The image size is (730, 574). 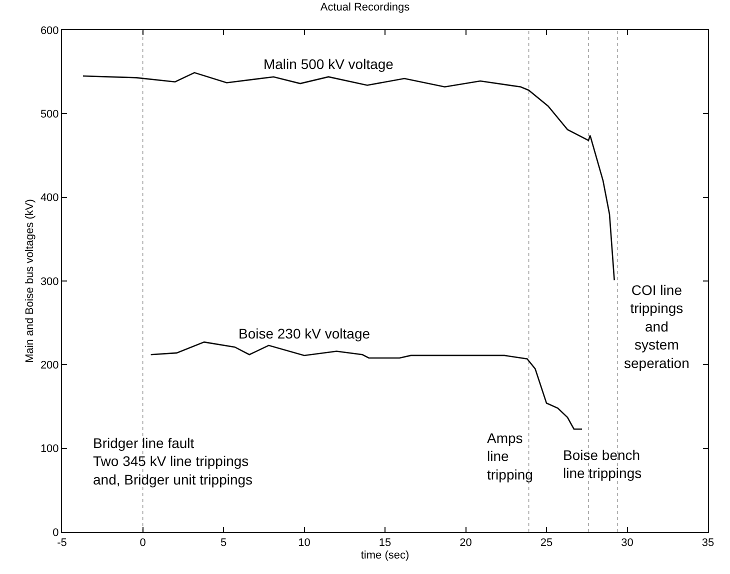 I want to click on y-tick-label: 500, so click(x=49, y=114).